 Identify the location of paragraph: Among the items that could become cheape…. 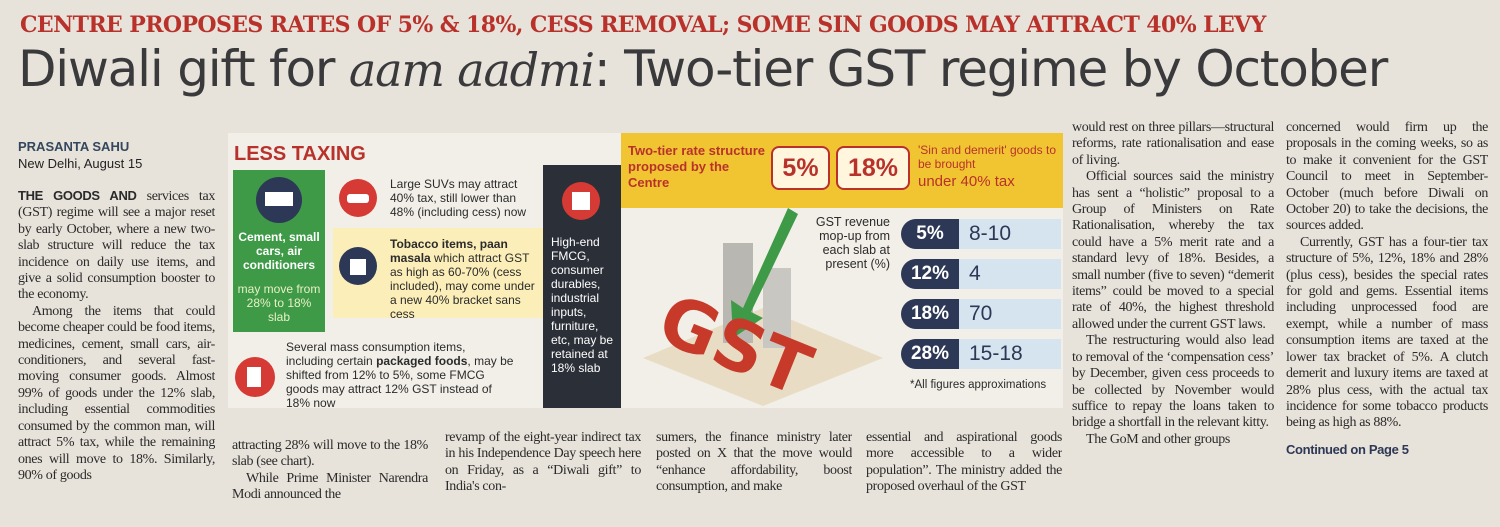
(116, 393).